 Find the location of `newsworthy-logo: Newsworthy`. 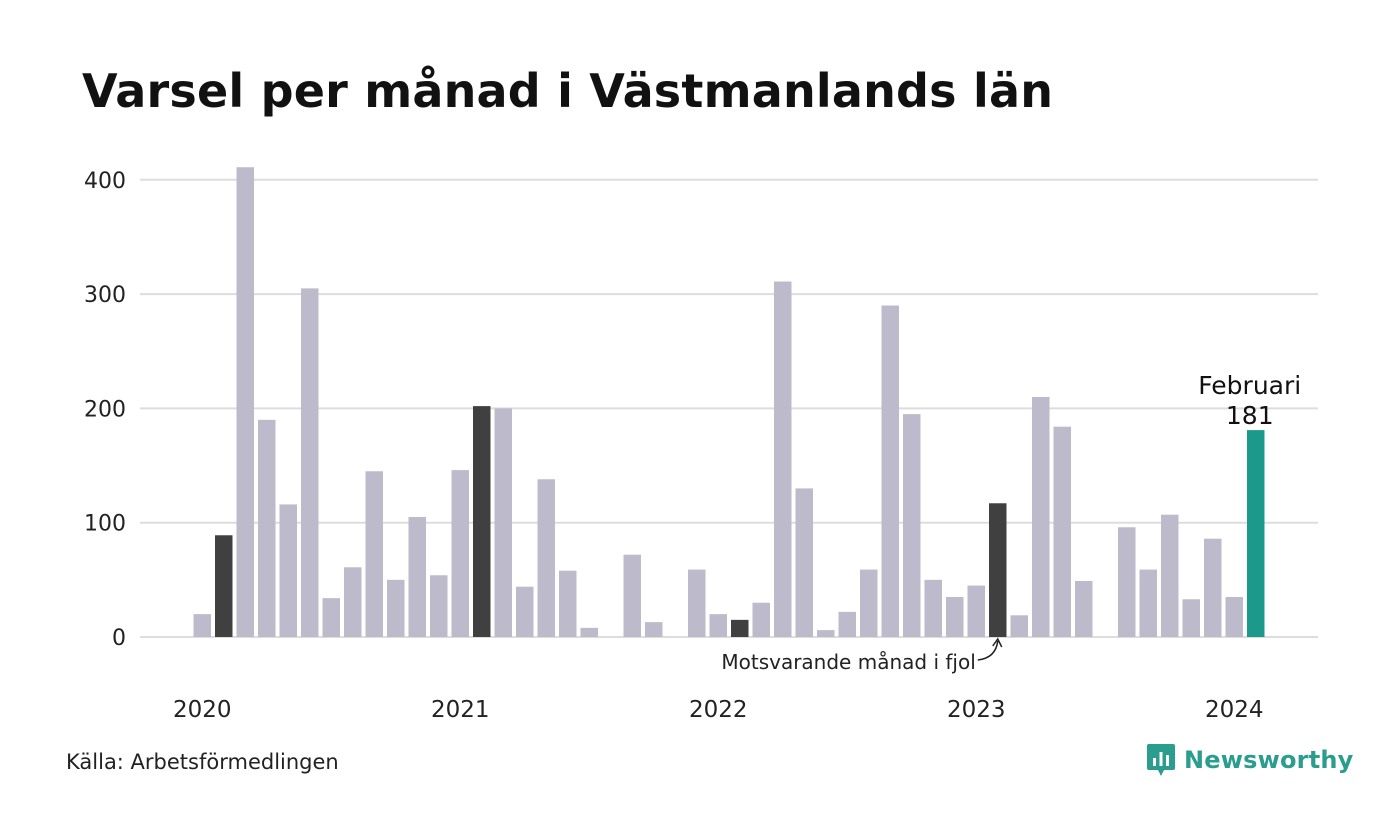

newsworthy-logo: Newsworthy is located at coordinates (1250, 760).